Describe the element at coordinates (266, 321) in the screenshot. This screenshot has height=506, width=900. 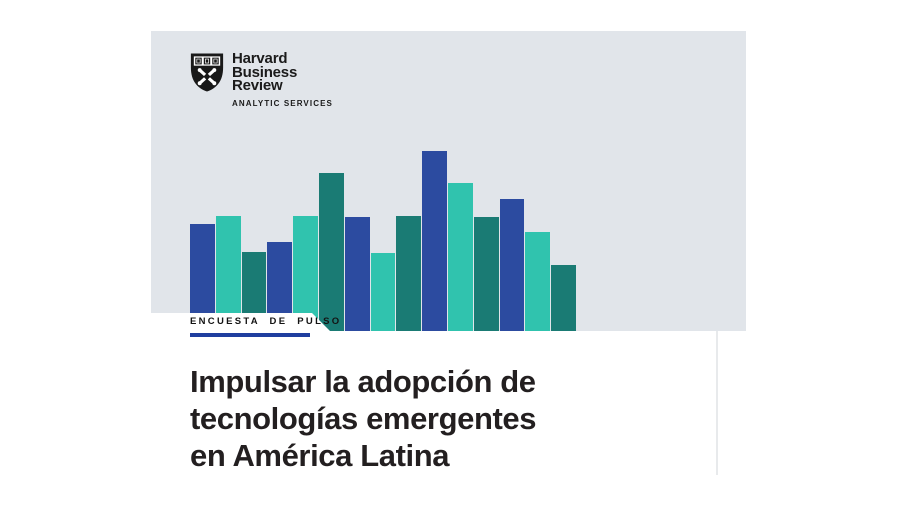
I see `eyebrow-label: ENCUESTA DE PULSO` at that location.